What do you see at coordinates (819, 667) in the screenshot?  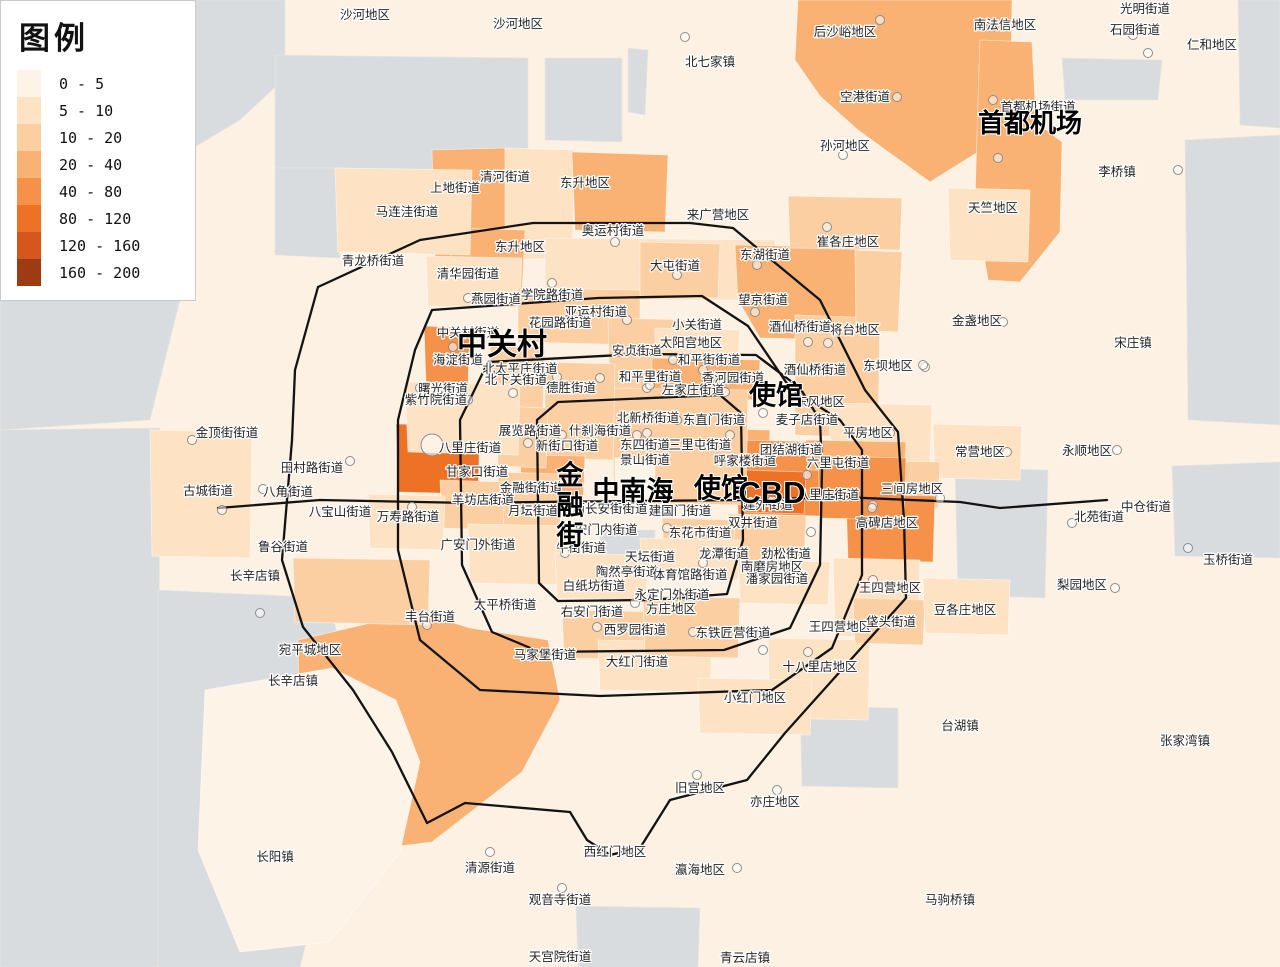 I see `map-label: 十八里店地区` at bounding box center [819, 667].